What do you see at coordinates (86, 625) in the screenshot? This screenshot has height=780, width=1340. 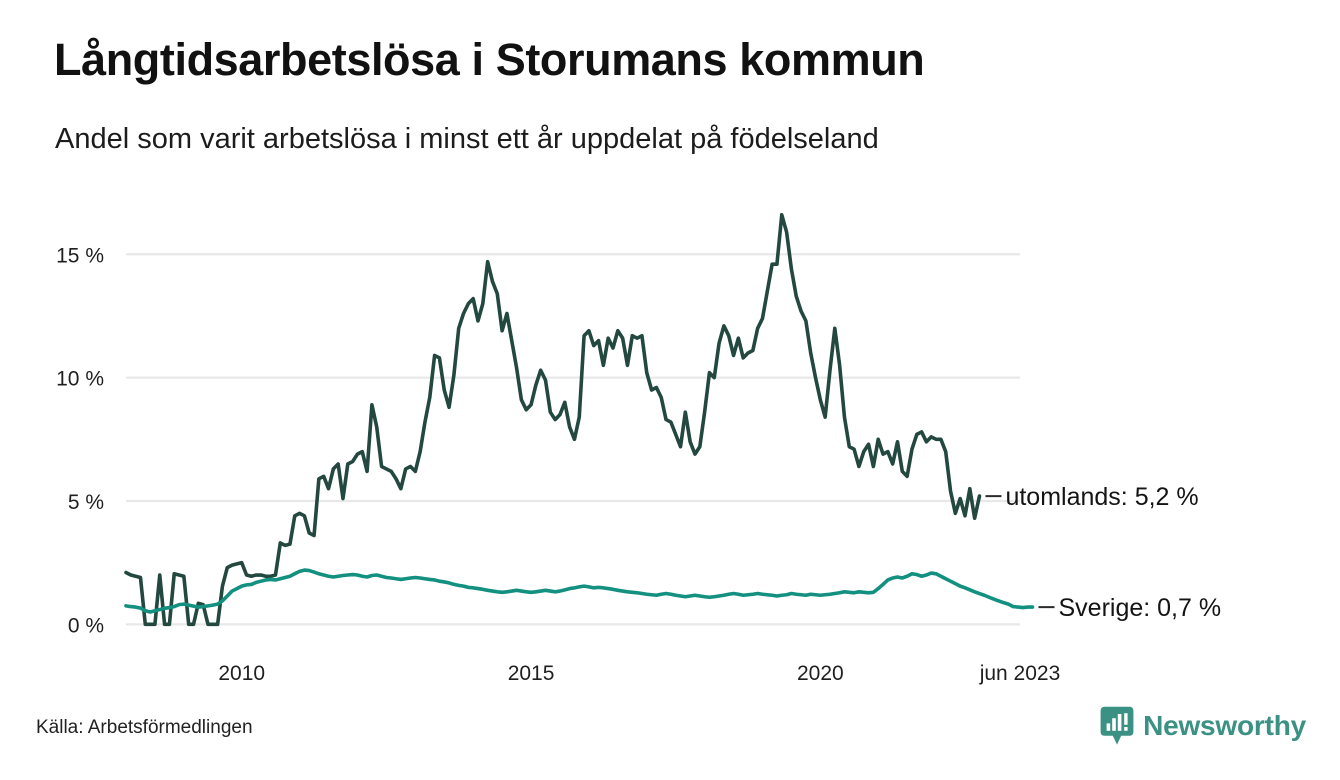 I see `y-axis-tick-label: 0 %` at bounding box center [86, 625].